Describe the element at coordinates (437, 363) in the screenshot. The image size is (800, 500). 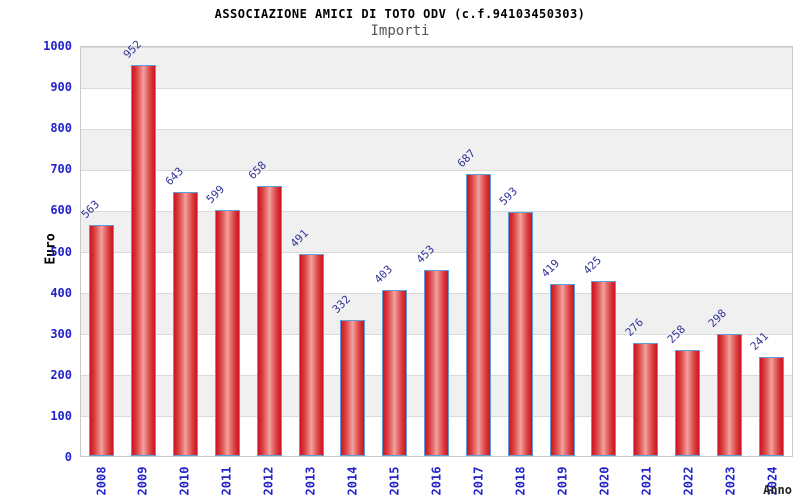
I see `bar-2016` at that location.